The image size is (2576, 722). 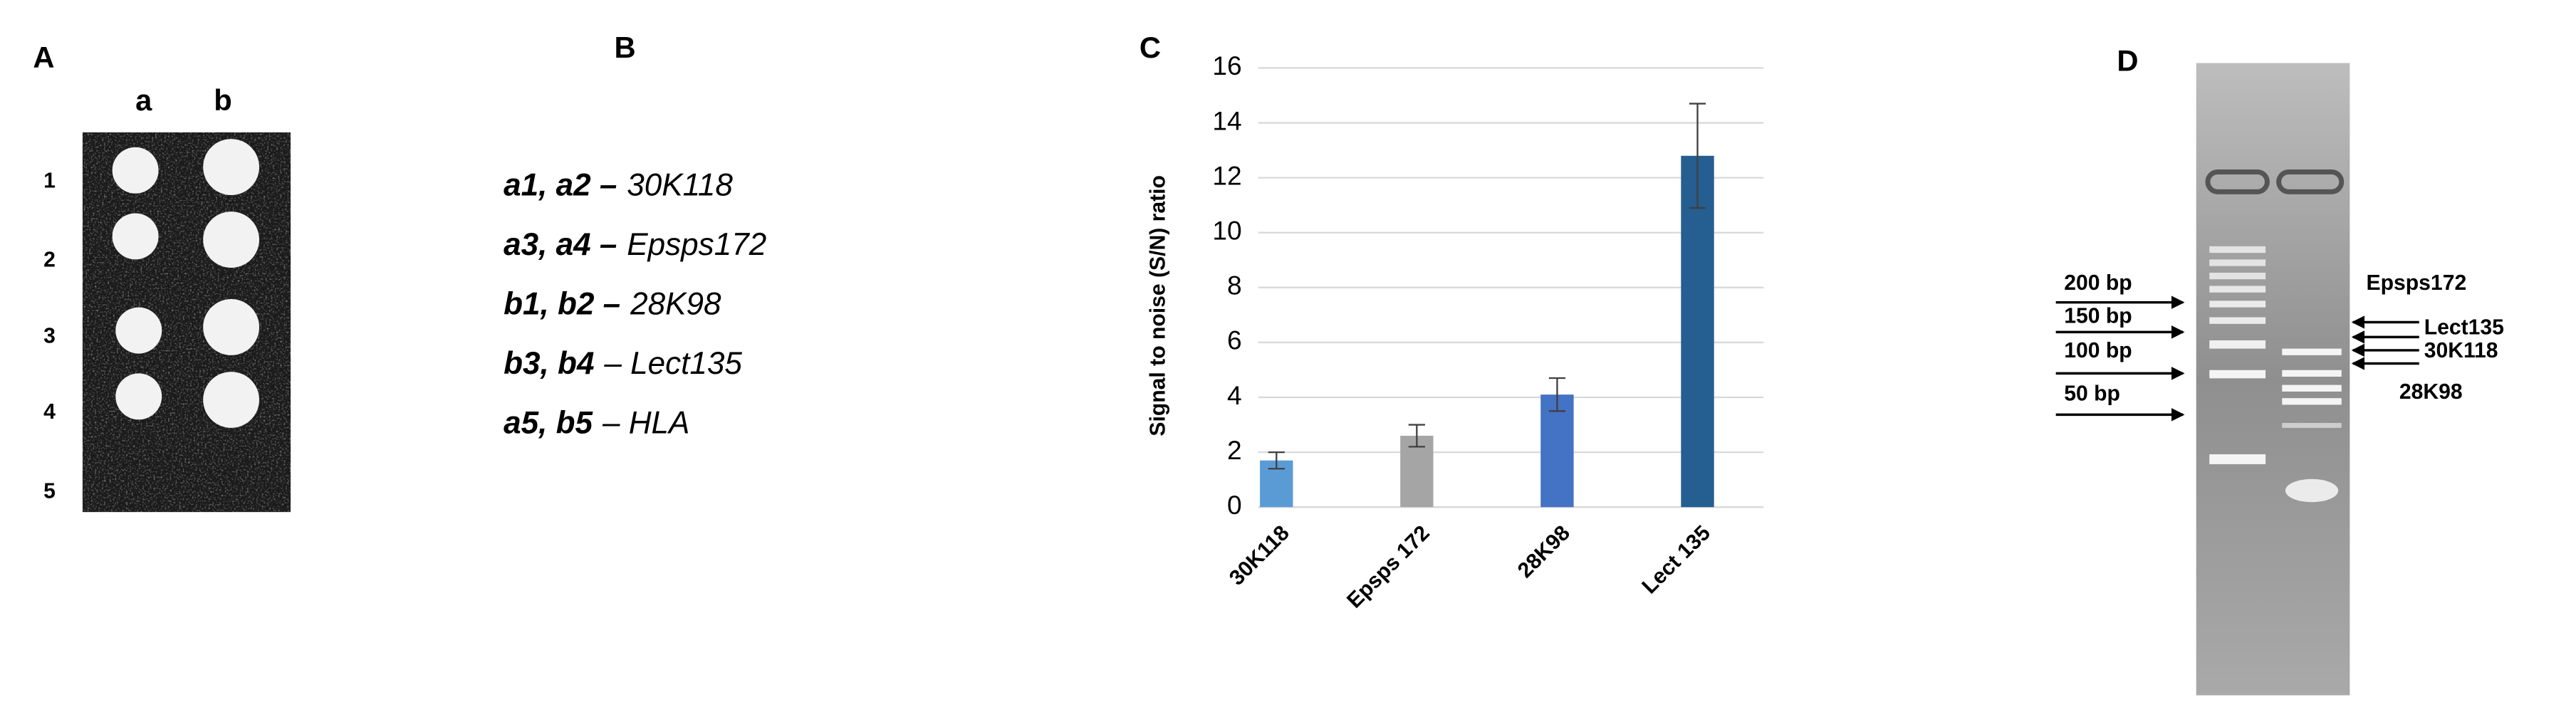 What do you see at coordinates (675, 303) in the screenshot?
I see `target: 28K98` at bounding box center [675, 303].